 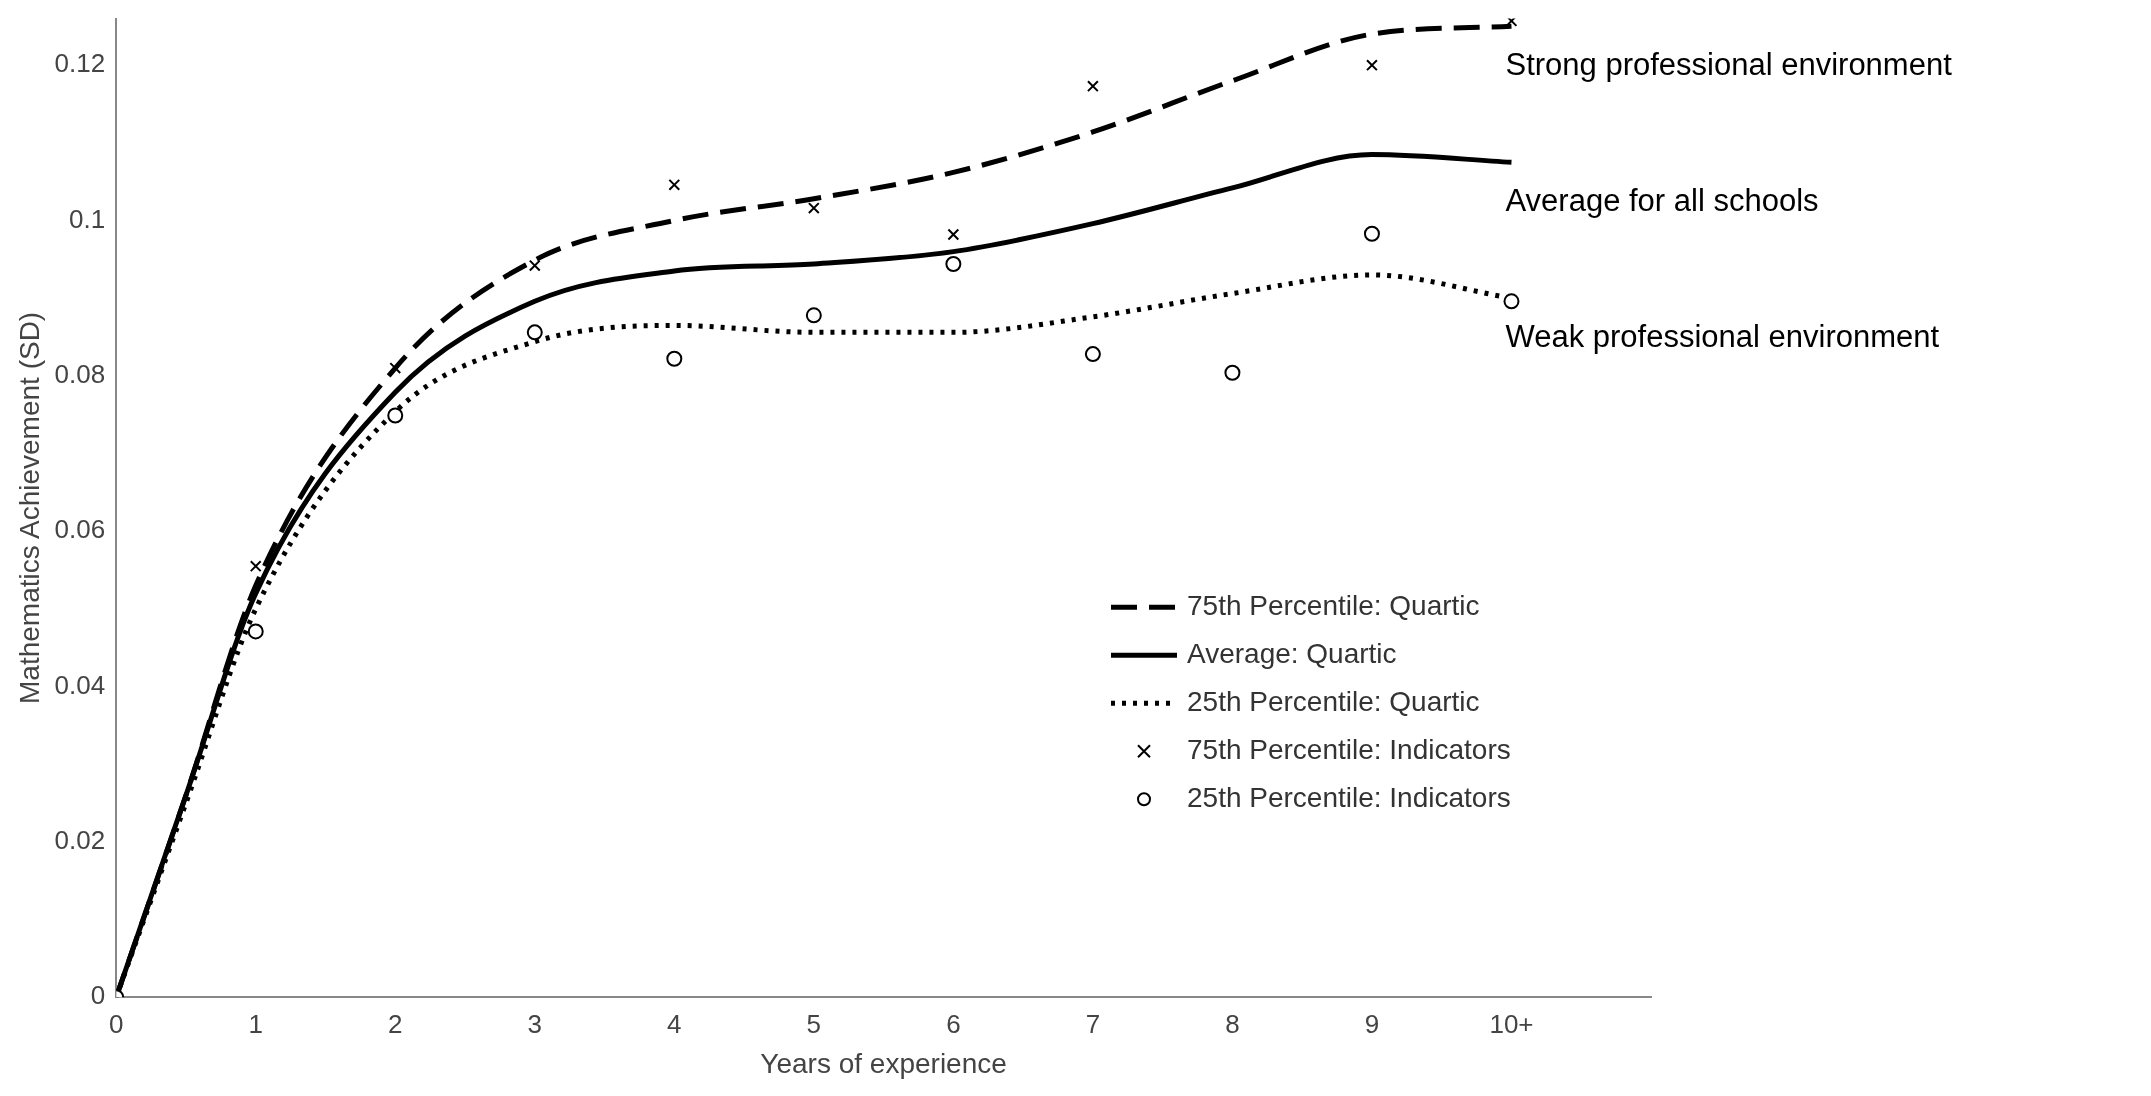 What do you see at coordinates (674, 1023) in the screenshot?
I see `x-tick-label: 4` at bounding box center [674, 1023].